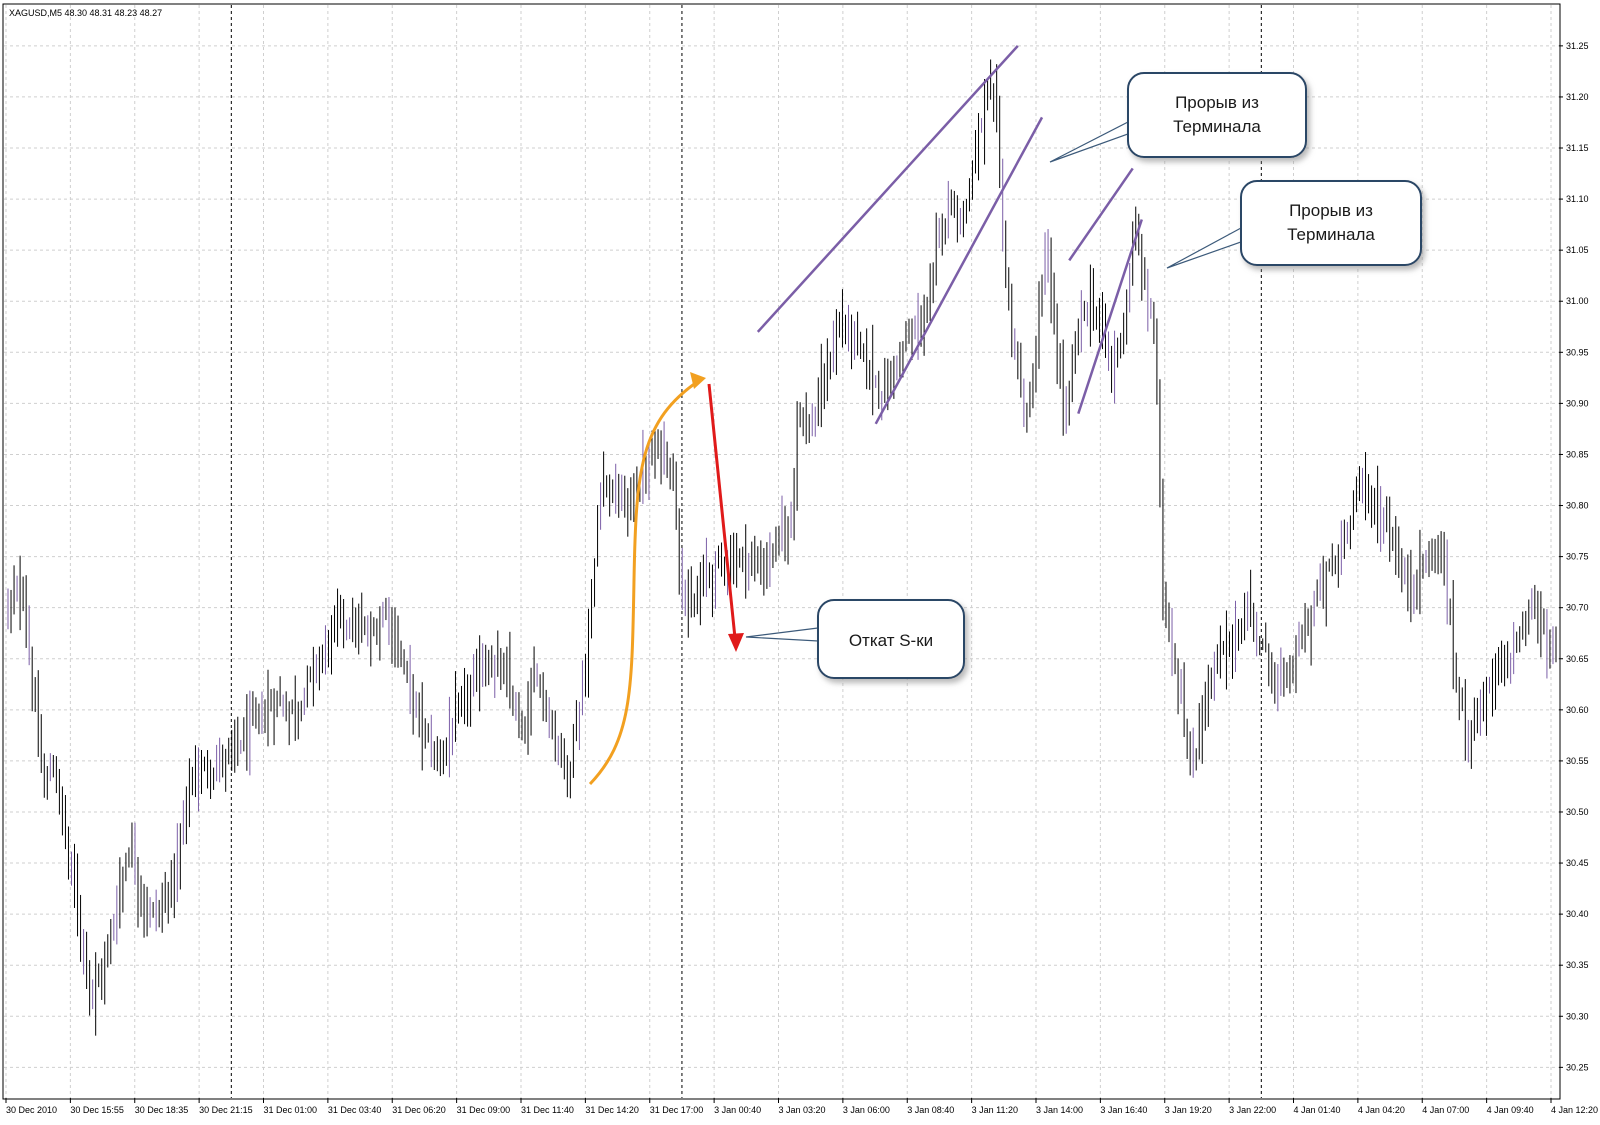  I want to click on x-tick-label: 31 Dec 06:20, so click(419, 1110).